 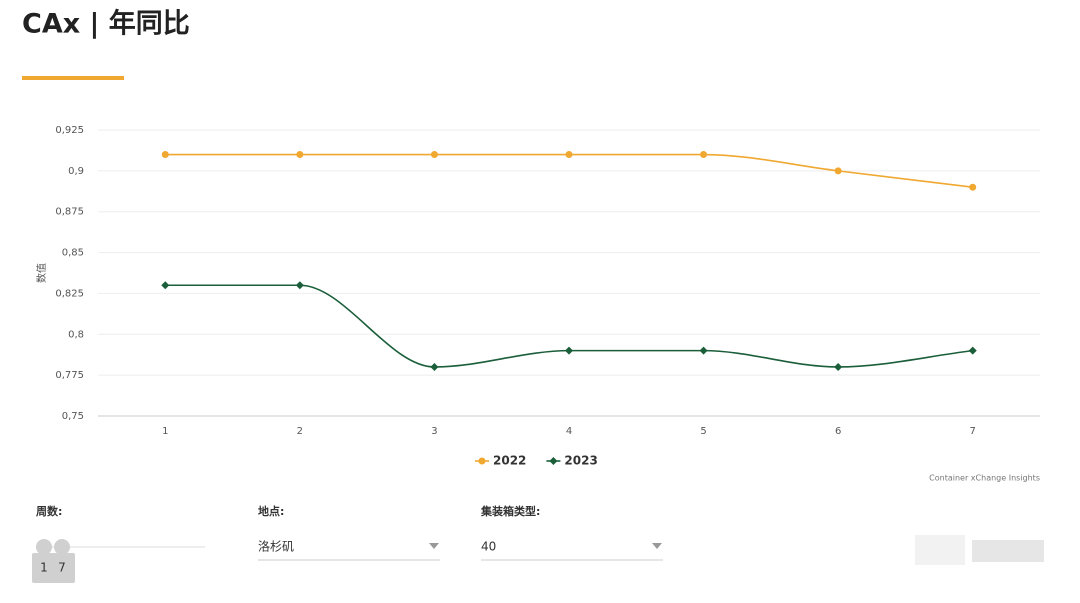 What do you see at coordinates (509, 461) in the screenshot?
I see `legend-label: 2022` at bounding box center [509, 461].